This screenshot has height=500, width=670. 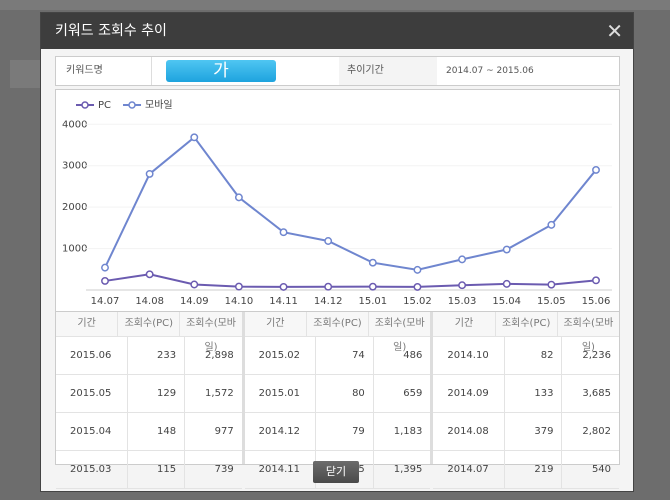 I want to click on table-cell: 1,183, so click(x=408, y=431).